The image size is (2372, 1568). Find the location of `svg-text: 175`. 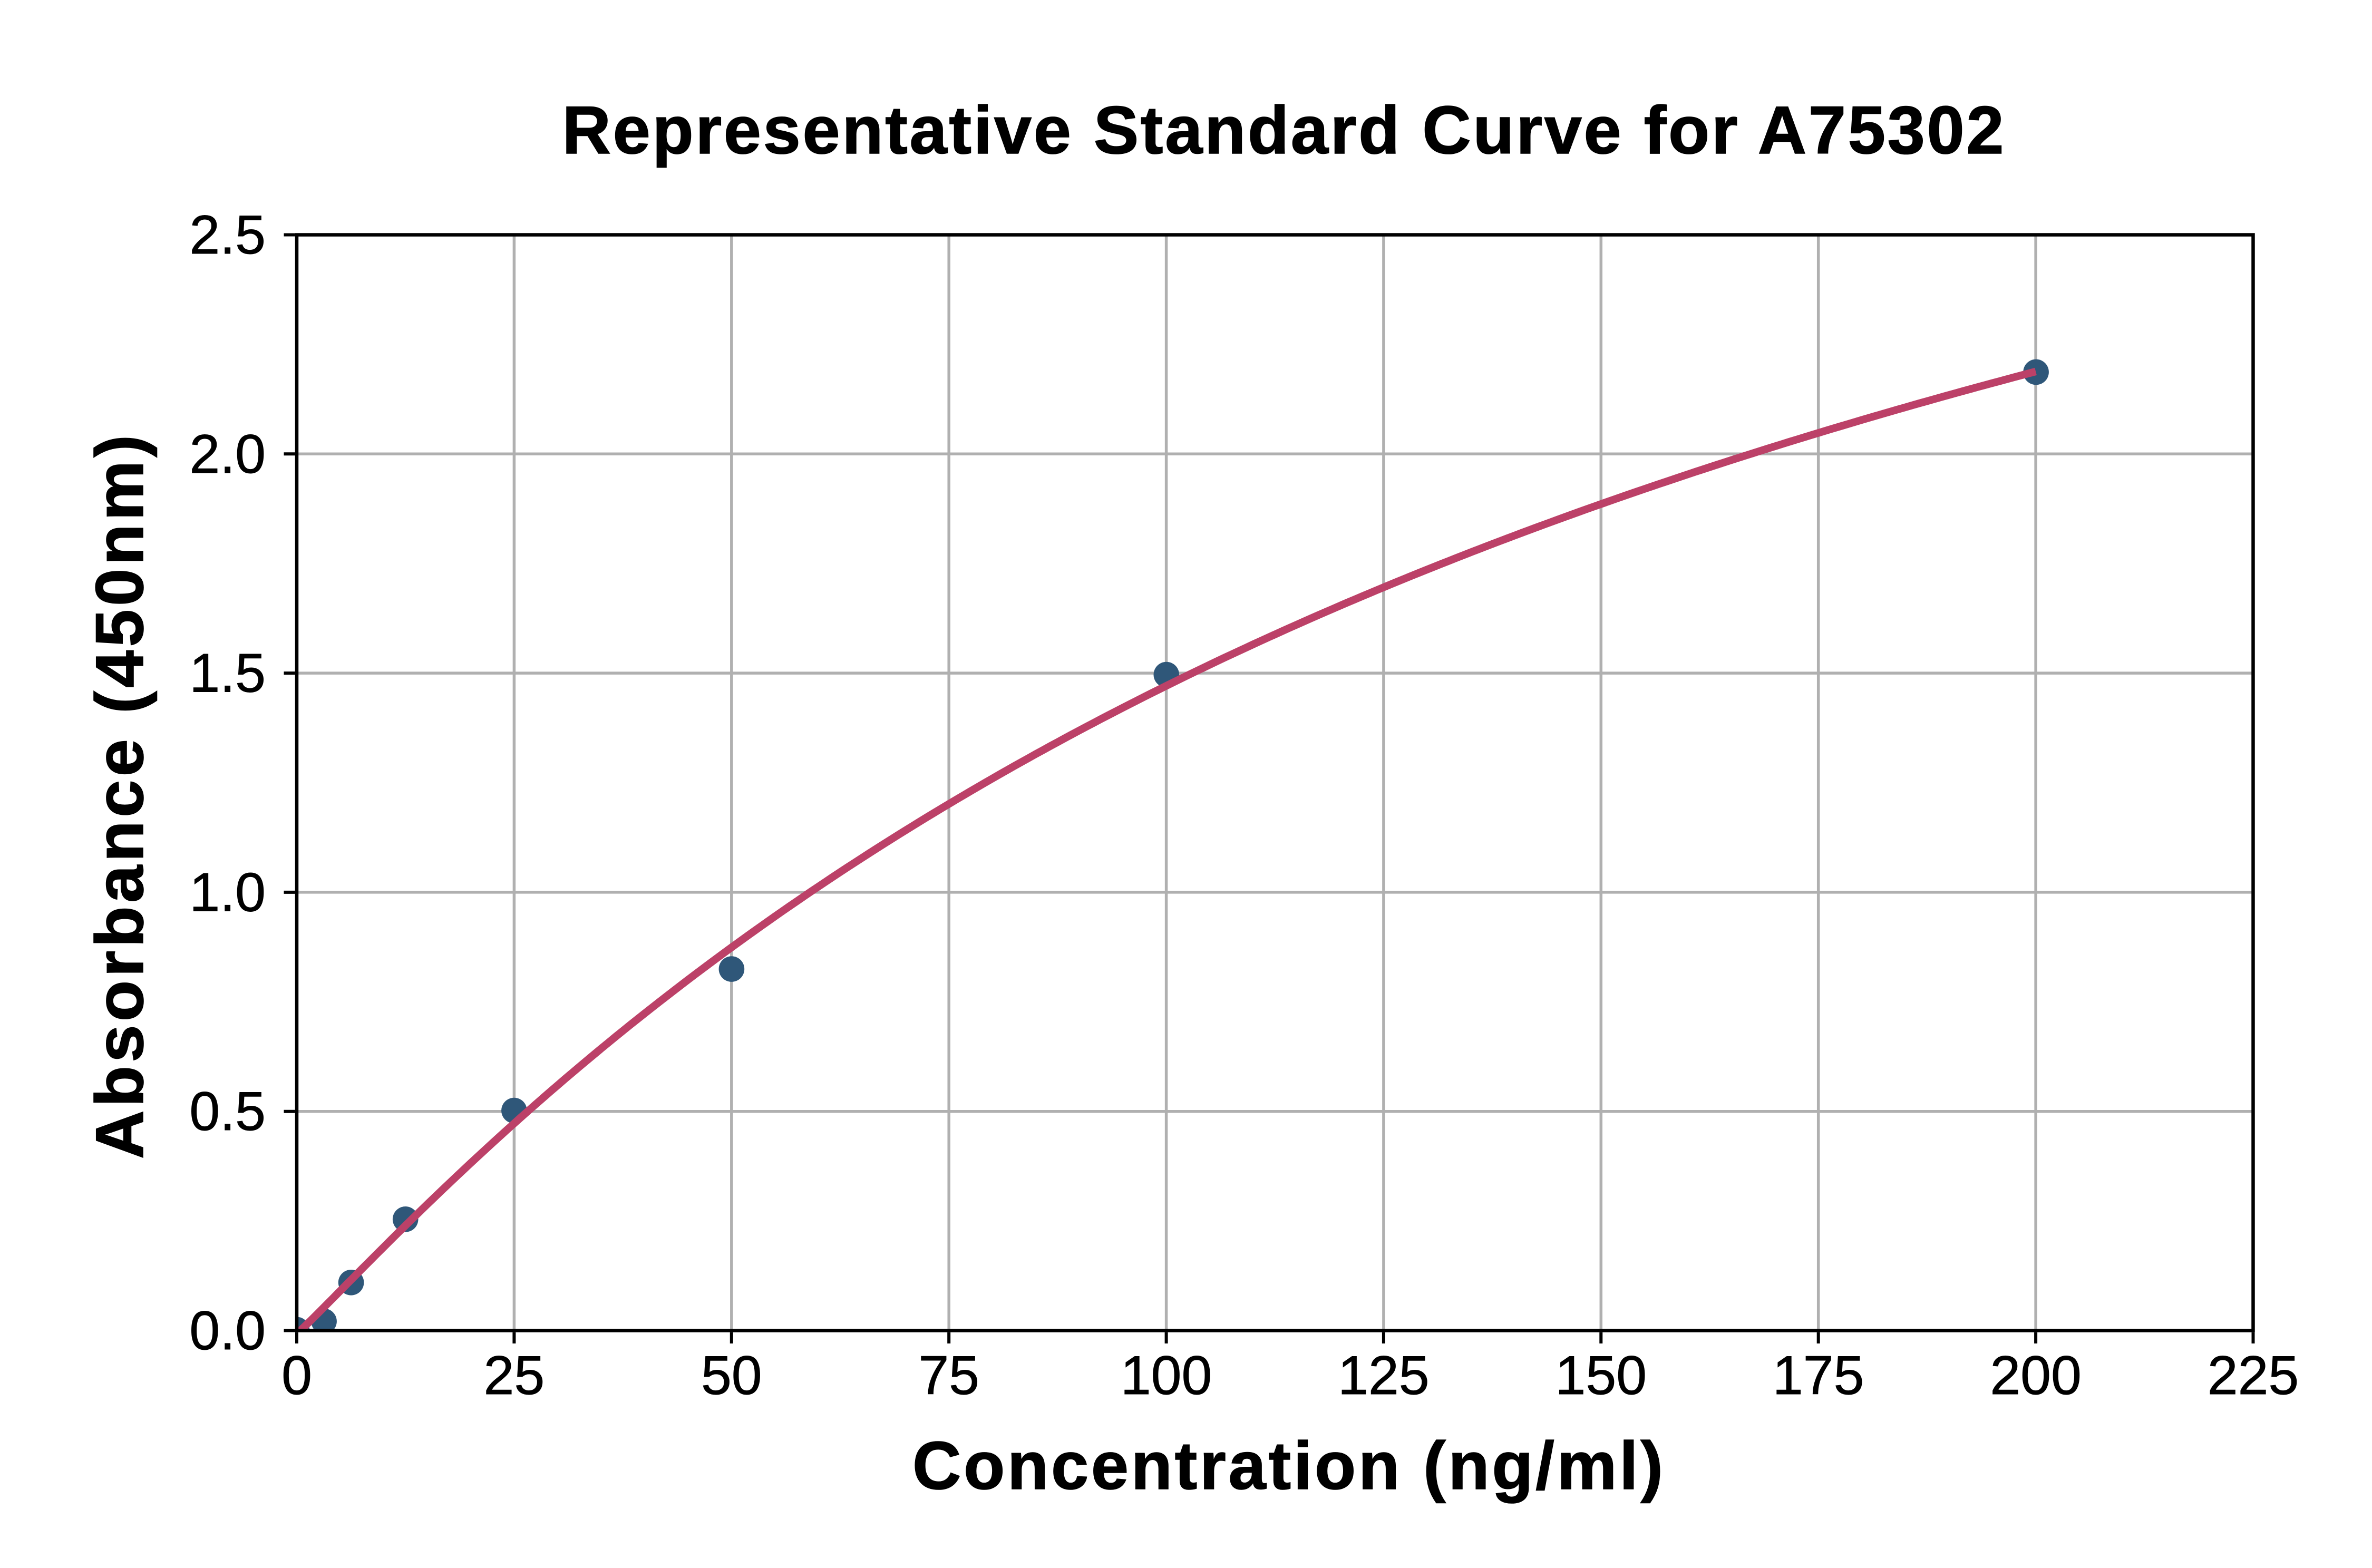

svg-text: 175 is located at coordinates (1818, 1375).